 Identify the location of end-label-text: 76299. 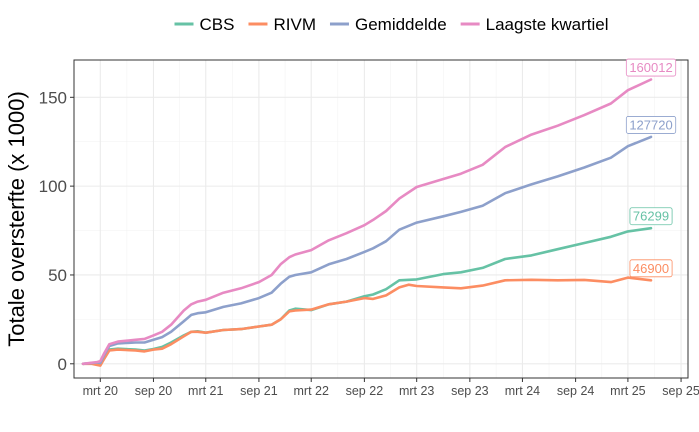
(651, 216).